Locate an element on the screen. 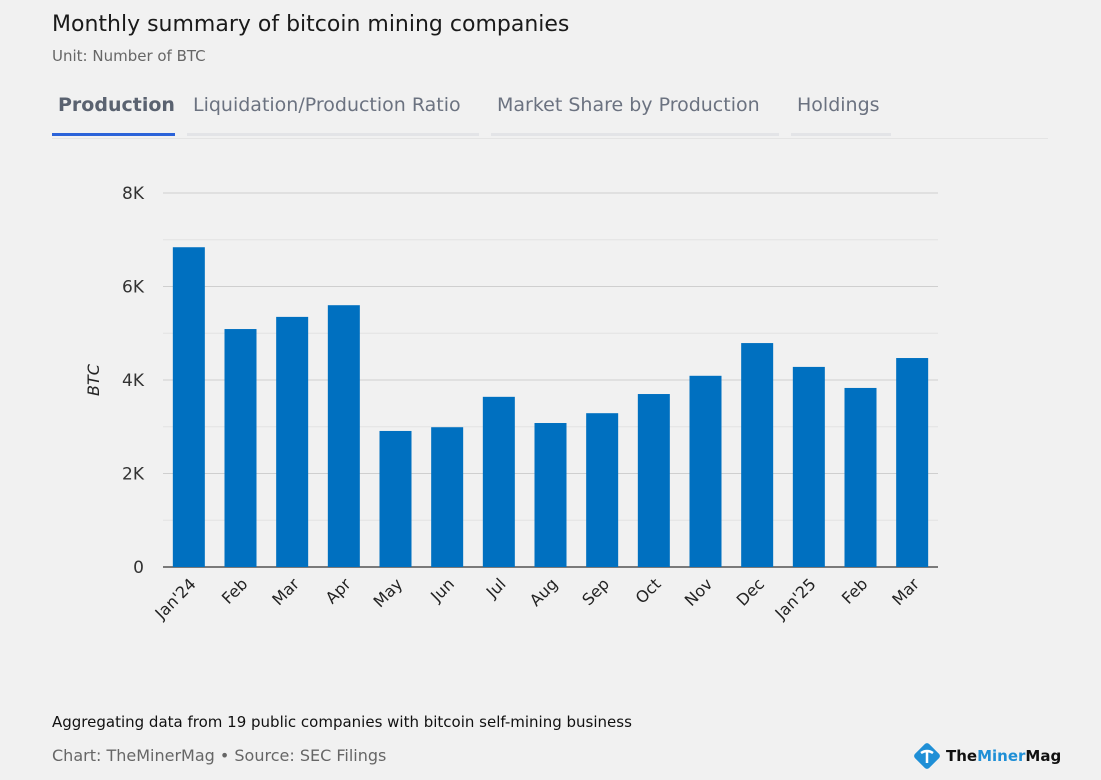 Image resolution: width=1101 pixels, height=780 pixels. x-tick-label: Jul is located at coordinates (496, 588).